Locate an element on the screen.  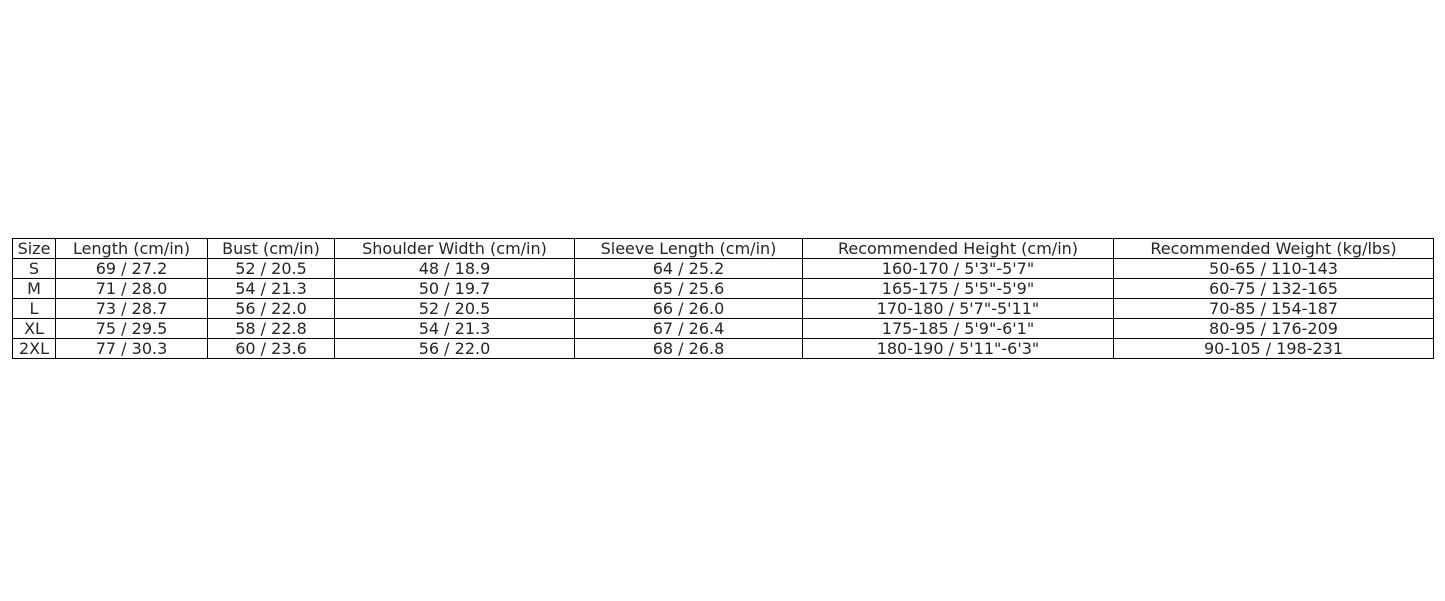
table-cell: 80-95 / 176-209 is located at coordinates (1273, 328).